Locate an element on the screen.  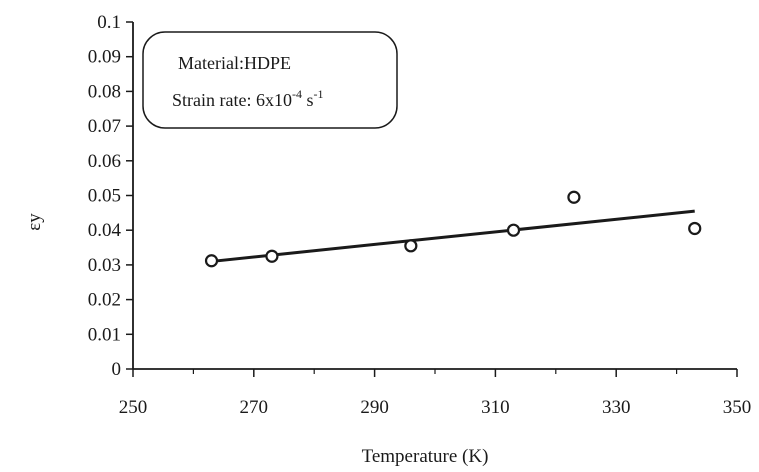
x-tick-label: 350 is located at coordinates (737, 407).